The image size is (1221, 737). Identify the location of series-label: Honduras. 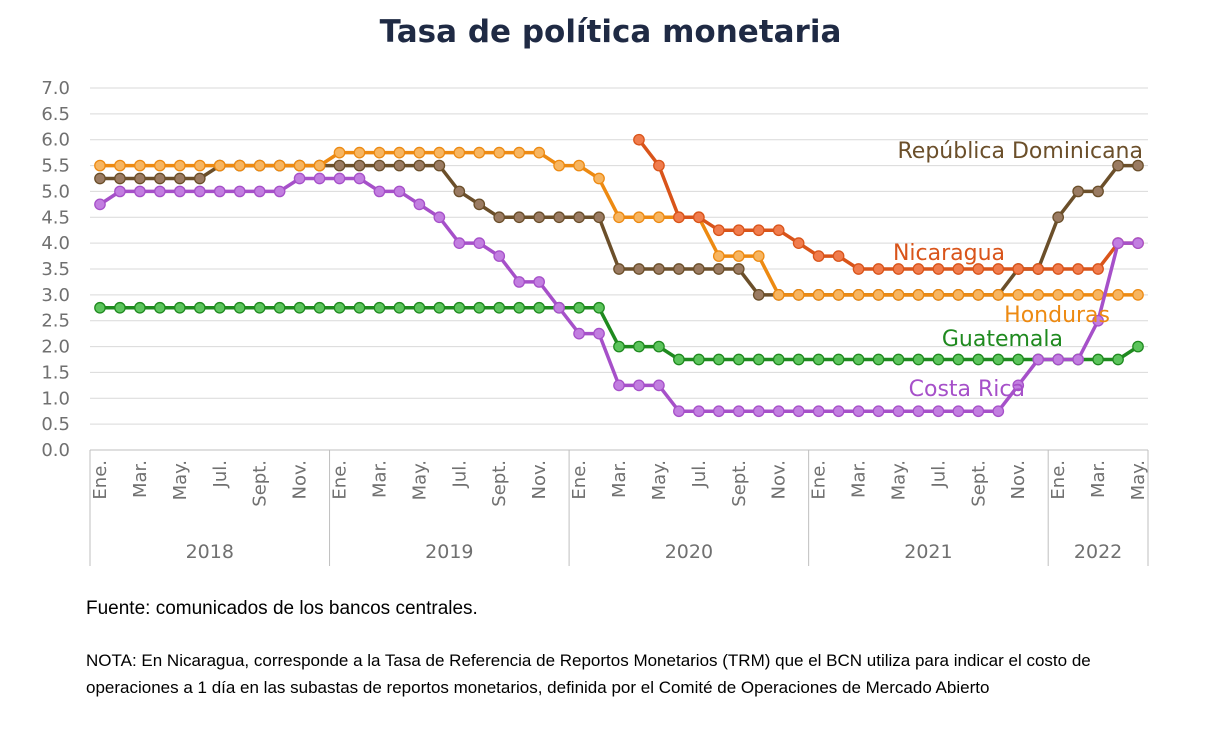
(1057, 315).